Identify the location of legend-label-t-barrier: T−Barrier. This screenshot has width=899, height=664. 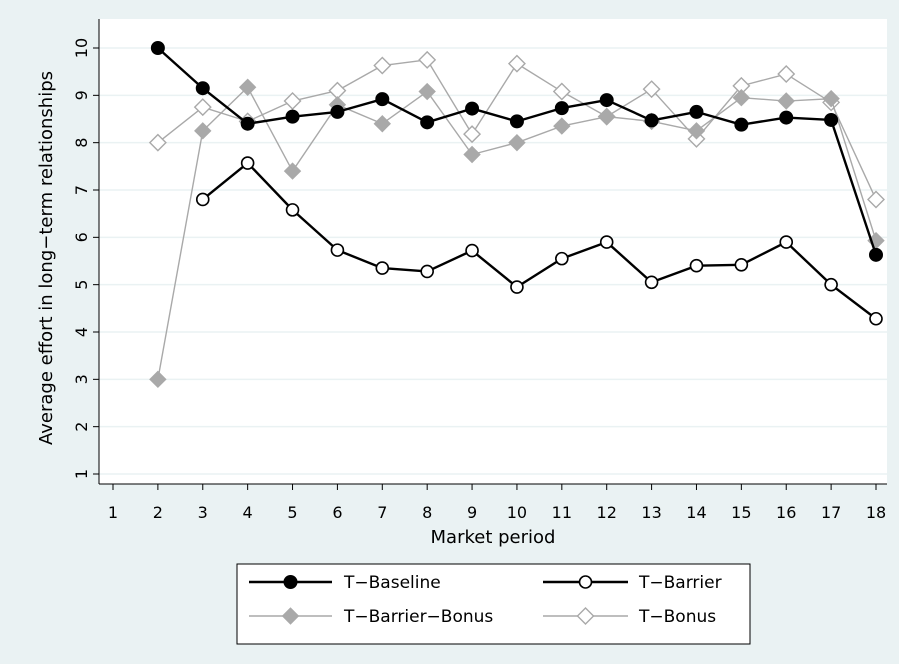
(680, 583).